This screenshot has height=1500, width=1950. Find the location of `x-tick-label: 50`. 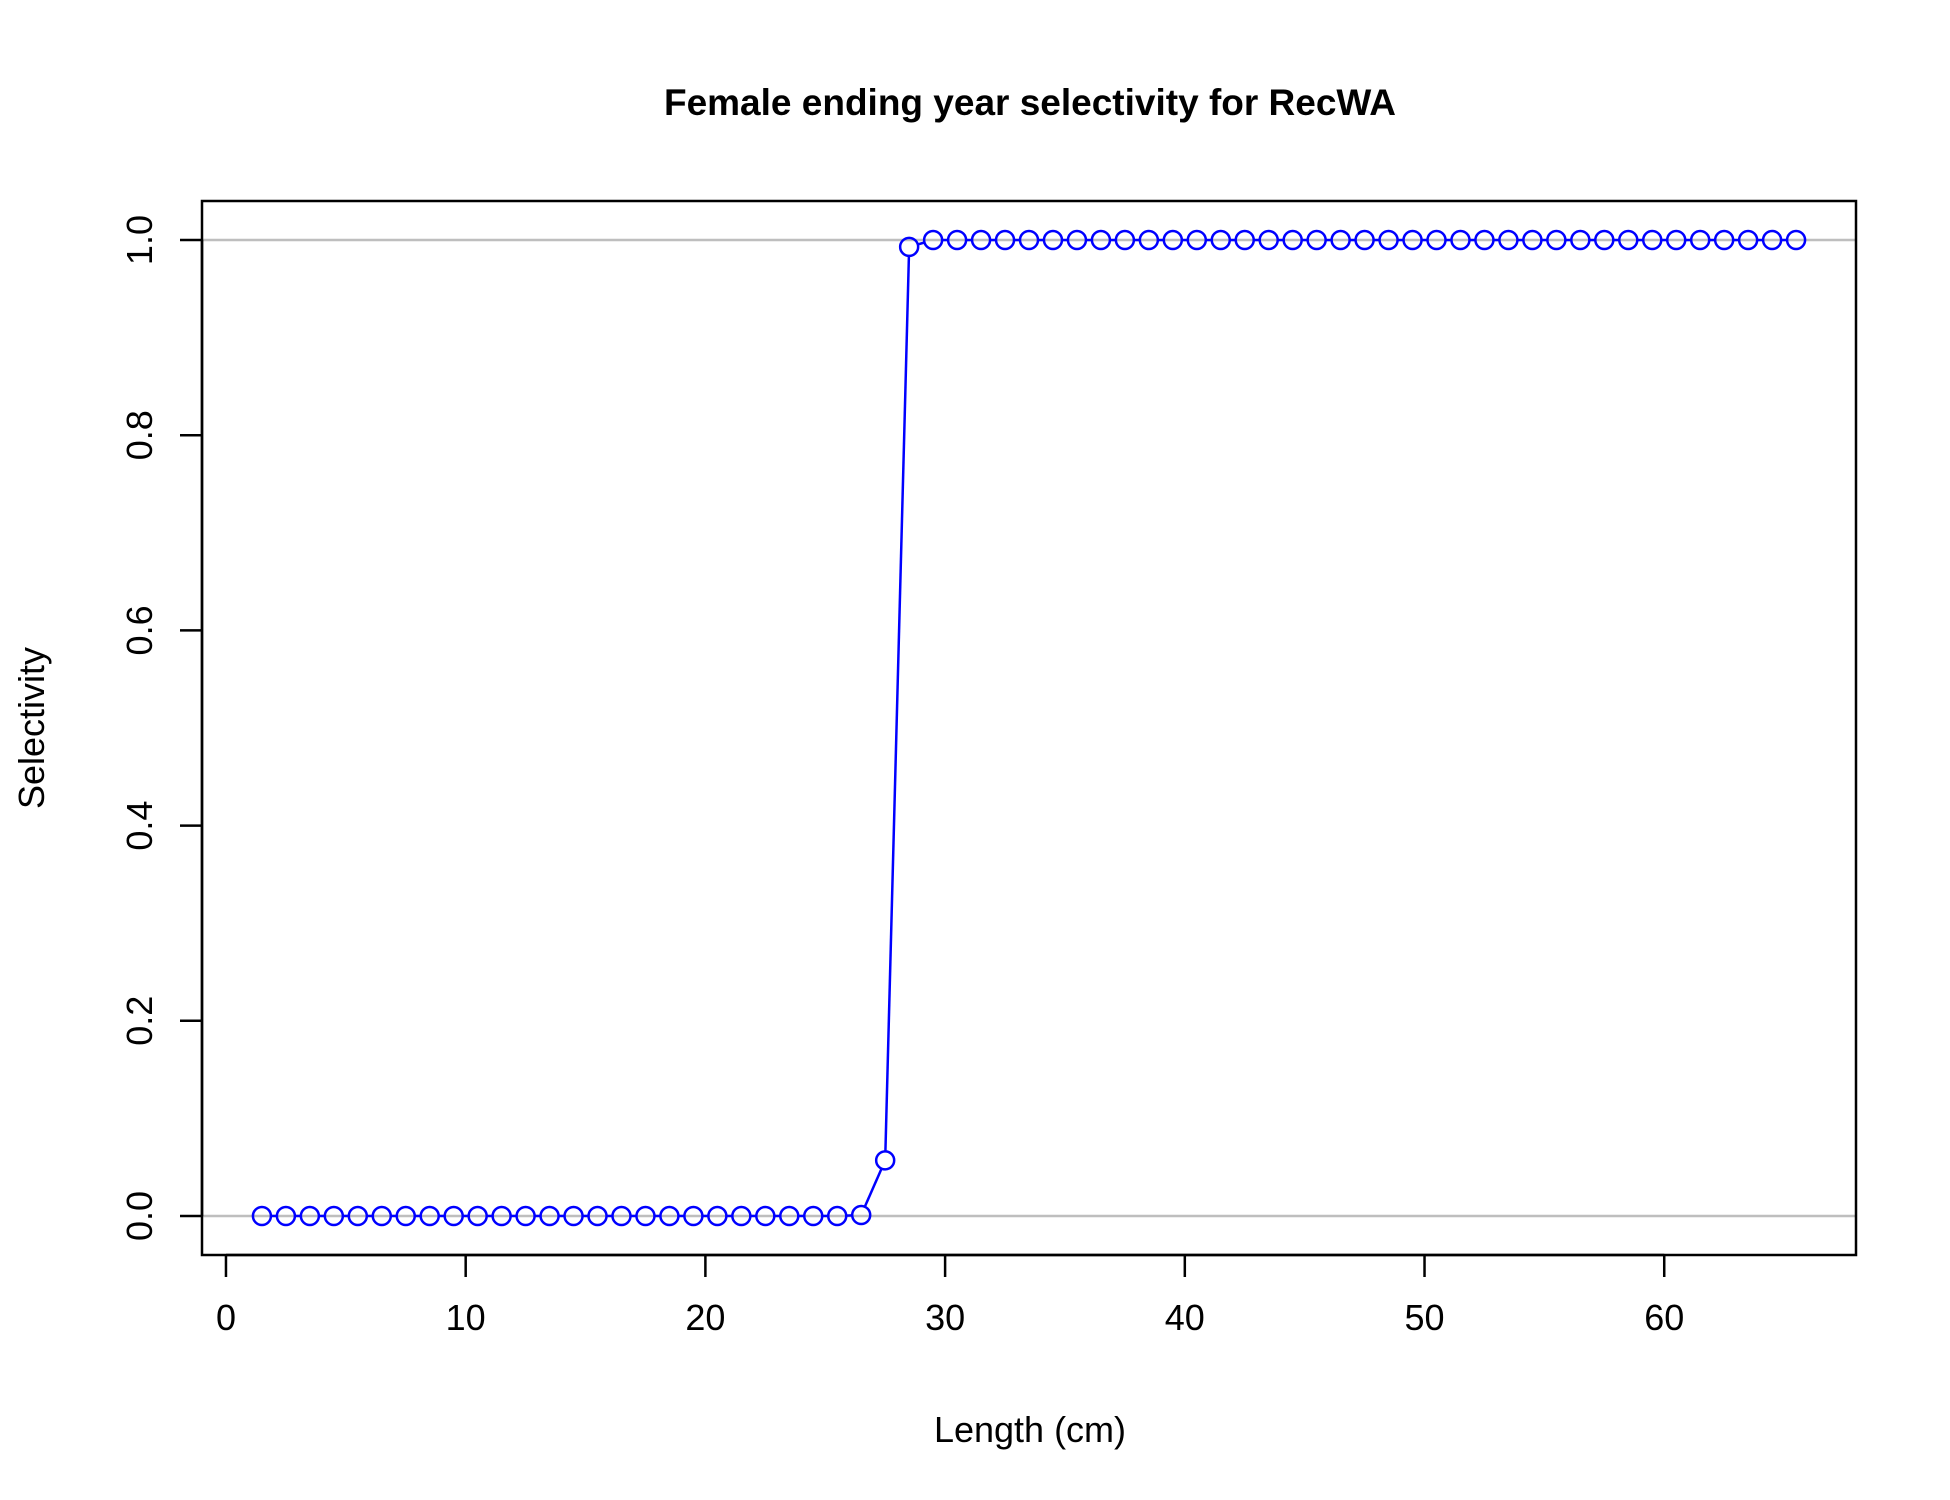

x-tick-label: 50 is located at coordinates (1424, 1317).